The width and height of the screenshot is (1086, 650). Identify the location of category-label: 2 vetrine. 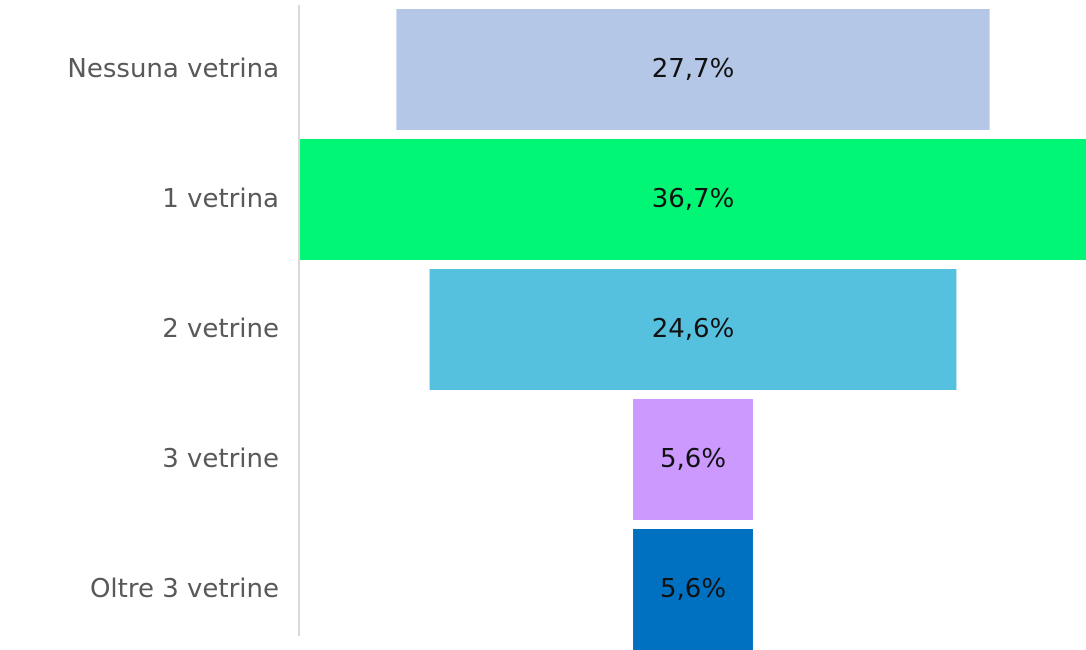
(220, 329).